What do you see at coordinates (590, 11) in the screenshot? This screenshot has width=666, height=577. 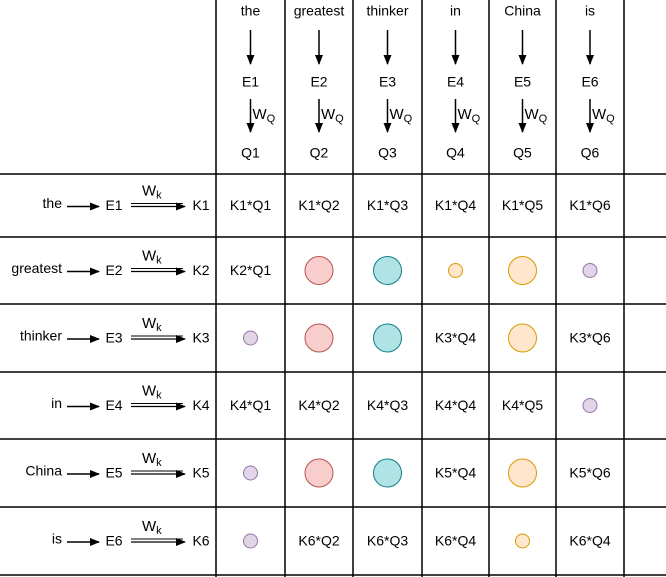 I see `query-word: is` at bounding box center [590, 11].